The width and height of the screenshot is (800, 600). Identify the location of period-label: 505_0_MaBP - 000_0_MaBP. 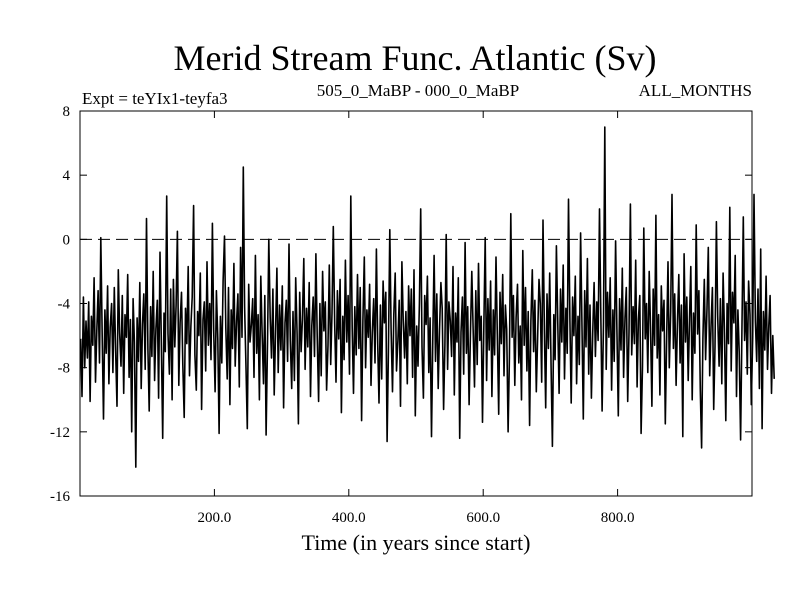
(418, 90).